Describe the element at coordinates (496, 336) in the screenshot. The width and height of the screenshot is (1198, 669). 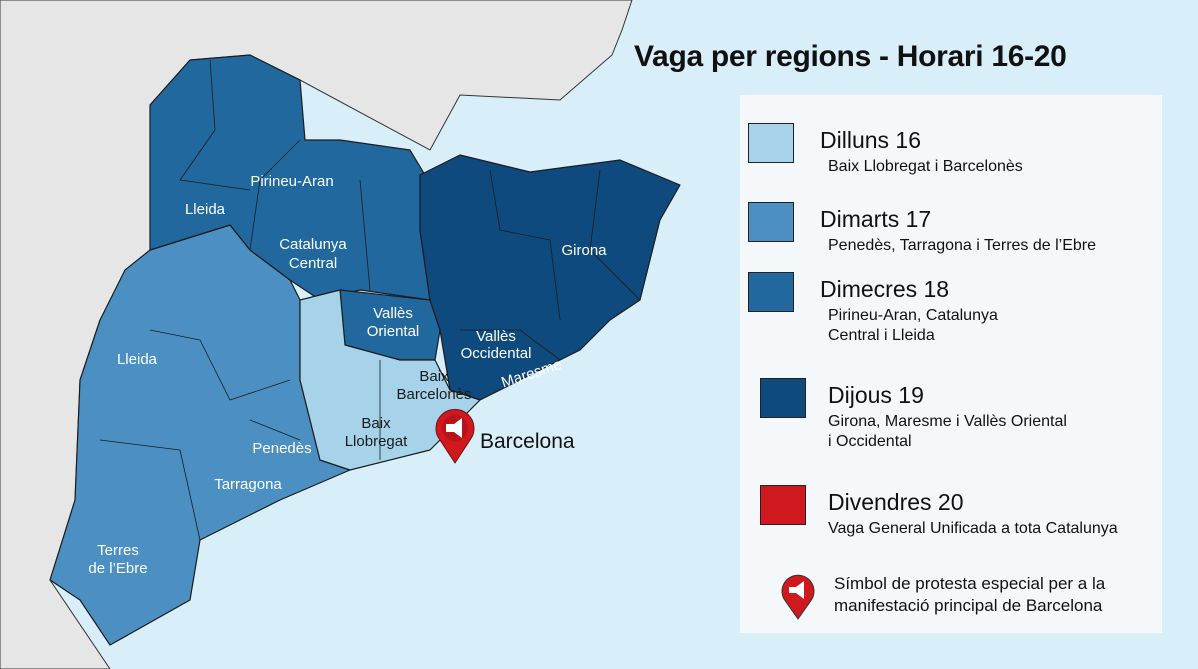
I see `label-valles-2: Vallès` at that location.